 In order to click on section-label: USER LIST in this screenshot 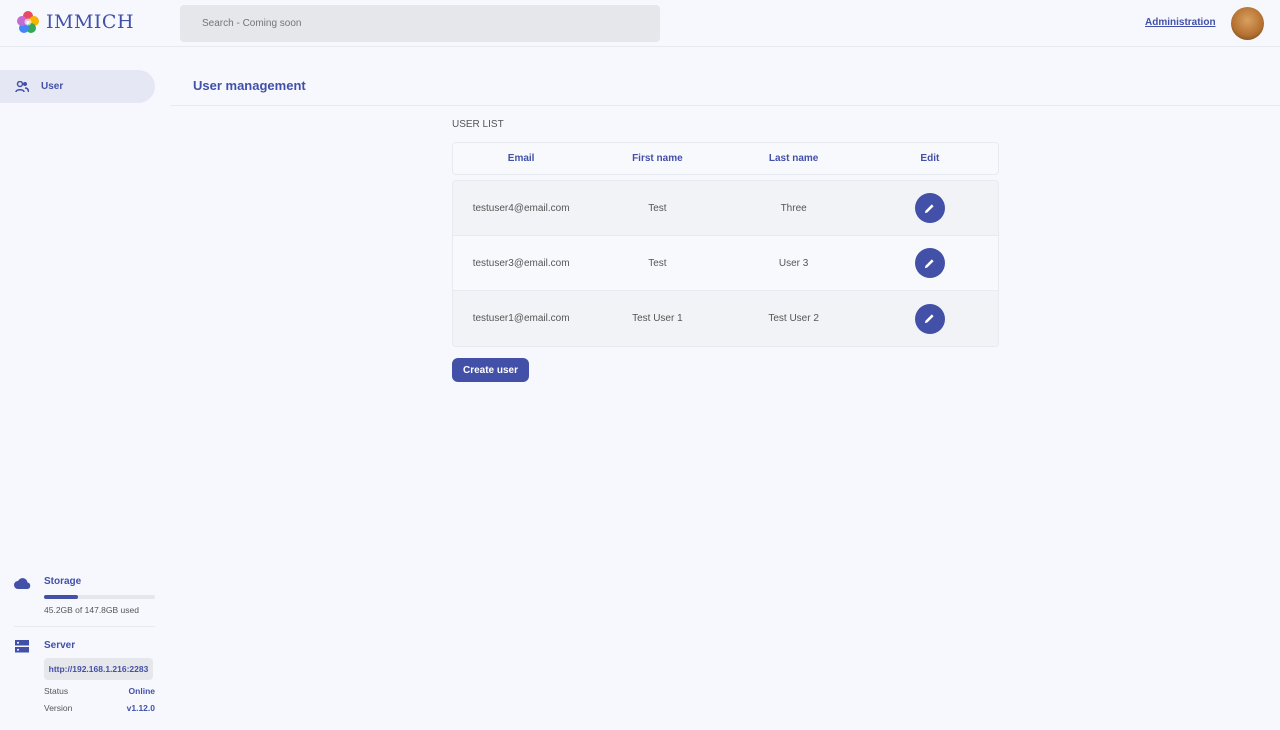, I will do `click(478, 124)`.